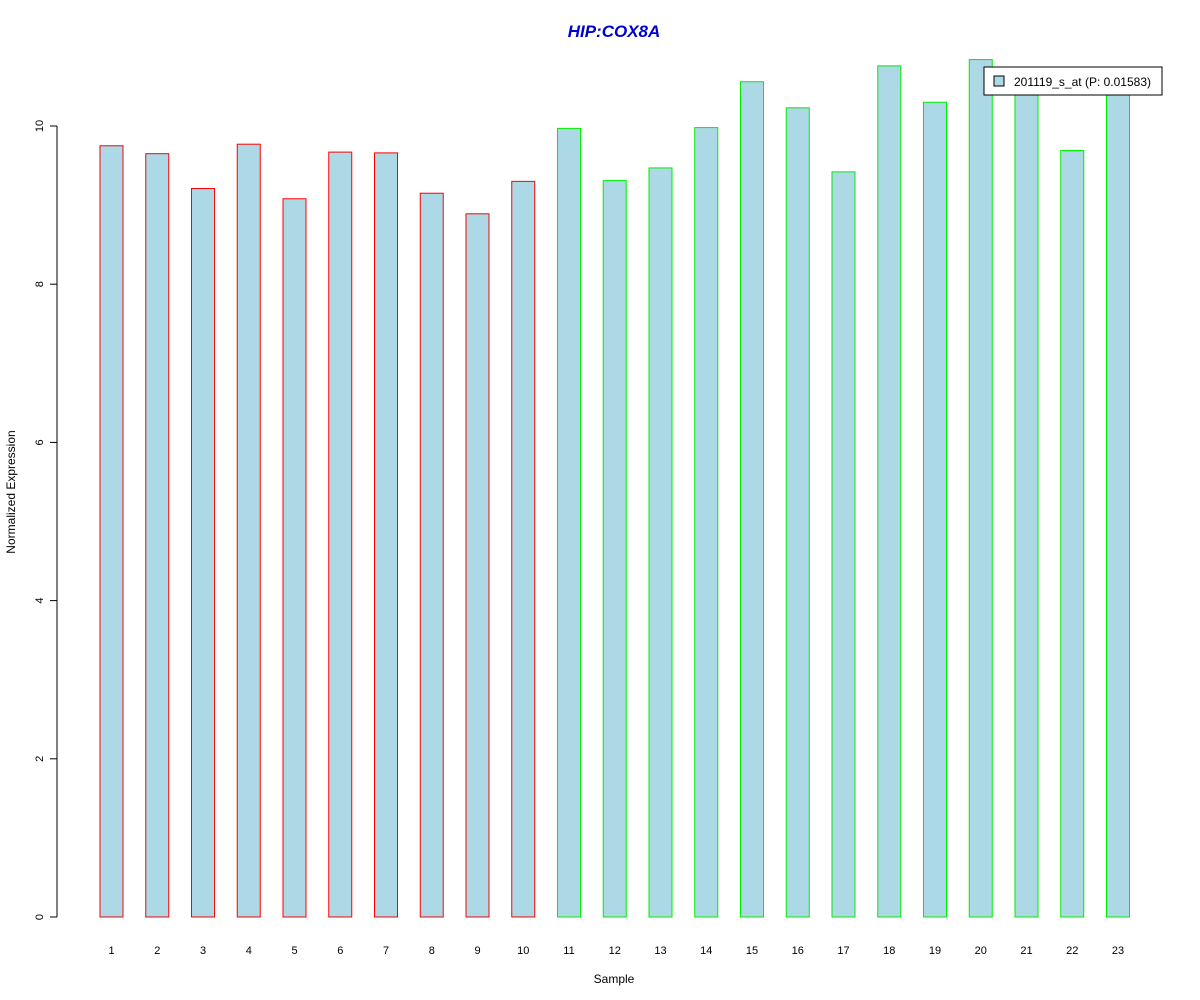 Image resolution: width=1200 pixels, height=1000 pixels. I want to click on legend-box, so click(1073, 81).